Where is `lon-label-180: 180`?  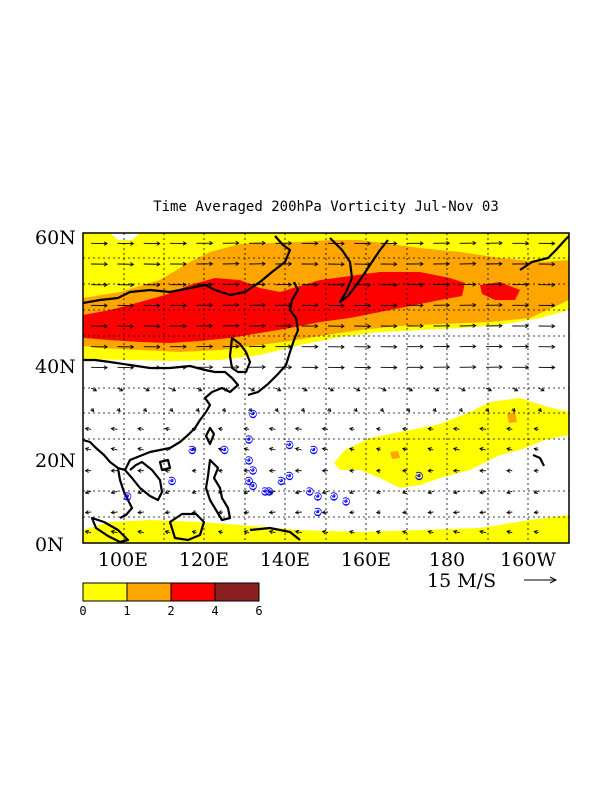
lon-label-180: 180 is located at coordinates (447, 560).